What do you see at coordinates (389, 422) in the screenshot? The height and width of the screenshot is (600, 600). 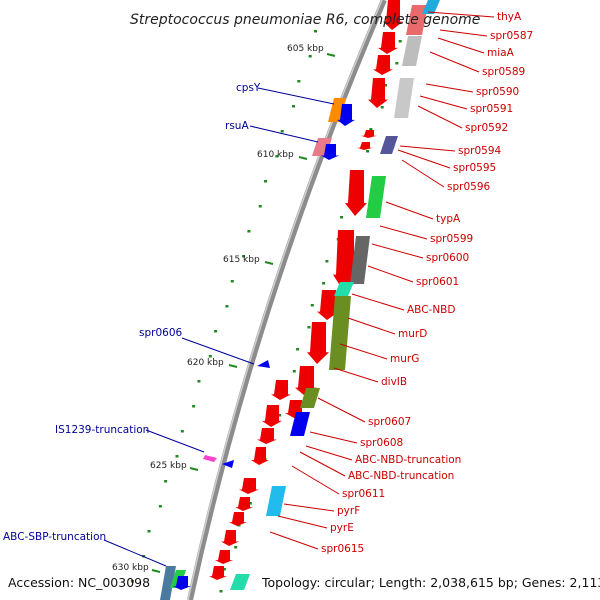 I see `gene-label-spr0607: spr0607` at bounding box center [389, 422].